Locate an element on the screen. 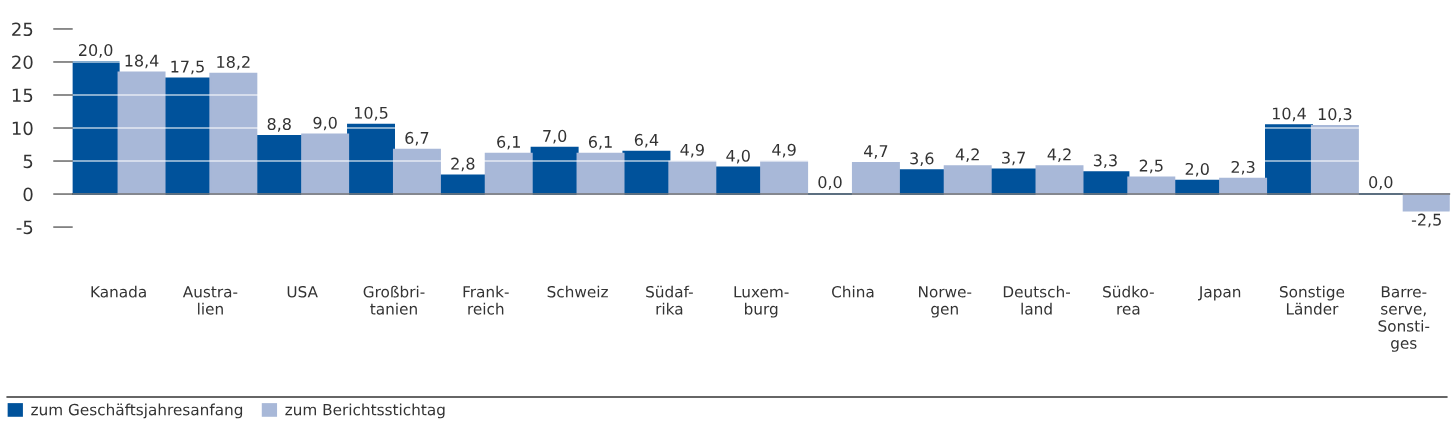 Image resolution: width=1454 pixels, height=426 pixels. x-tick-label: Norwe- gen is located at coordinates (945, 302).